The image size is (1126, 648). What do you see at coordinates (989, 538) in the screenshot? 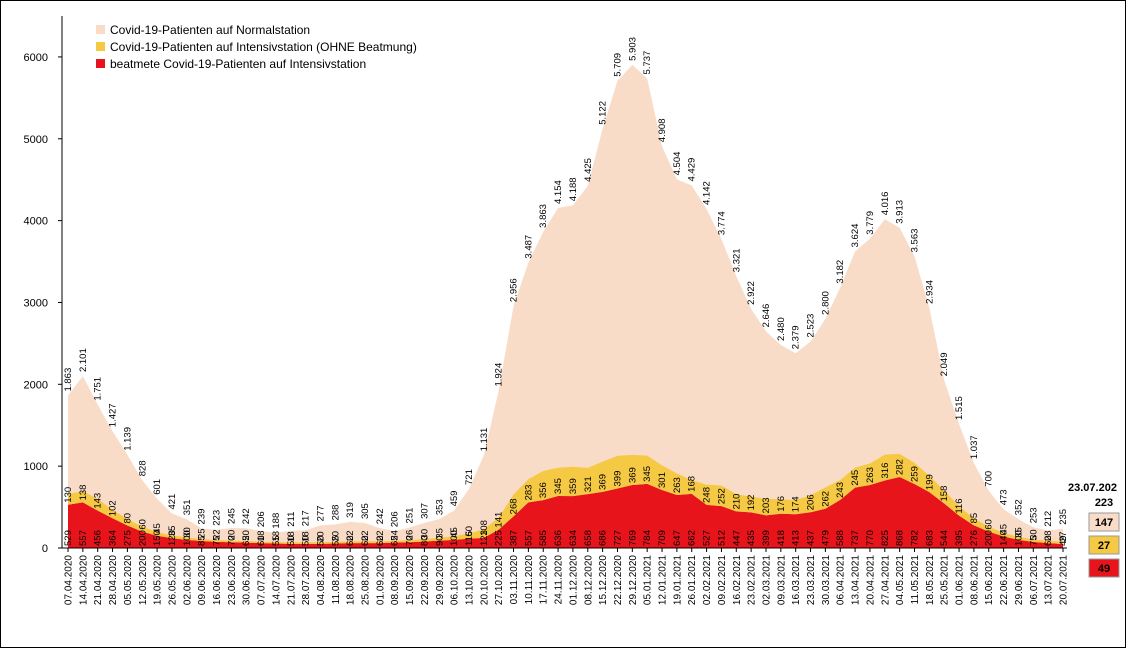
I see `data-label: 200` at bounding box center [989, 538].